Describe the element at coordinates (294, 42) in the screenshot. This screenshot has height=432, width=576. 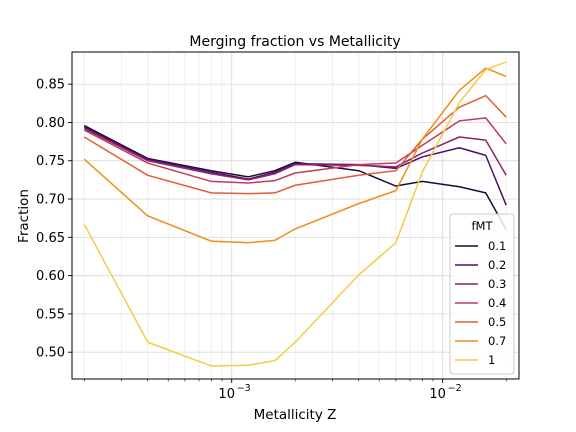
I see `chart-title: Merging fraction vs Metallicity` at that location.